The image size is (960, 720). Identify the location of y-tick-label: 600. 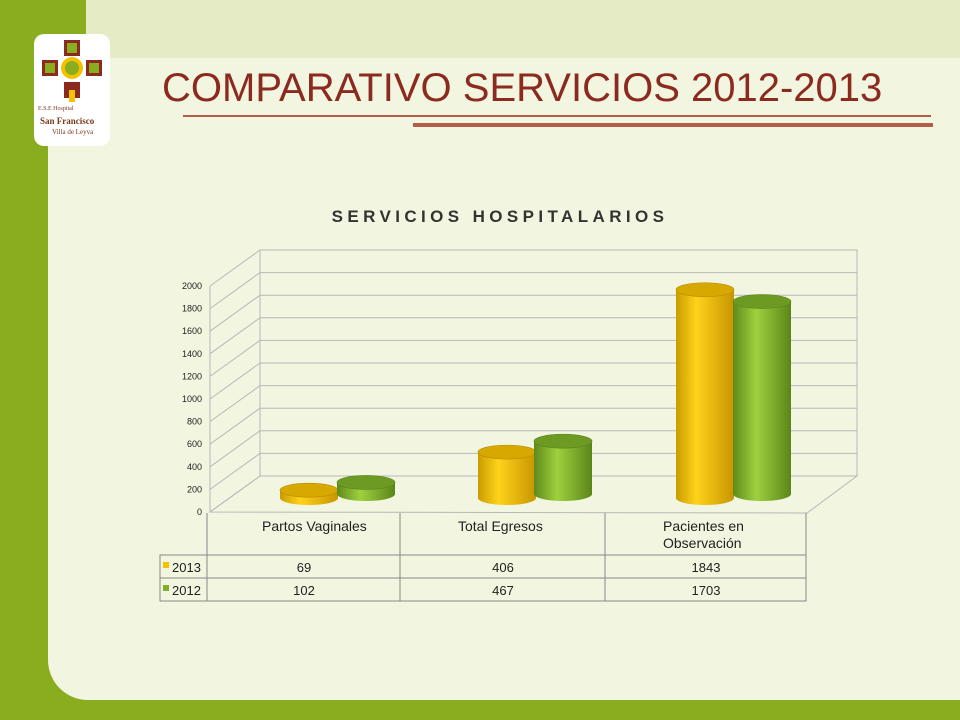
(194, 444).